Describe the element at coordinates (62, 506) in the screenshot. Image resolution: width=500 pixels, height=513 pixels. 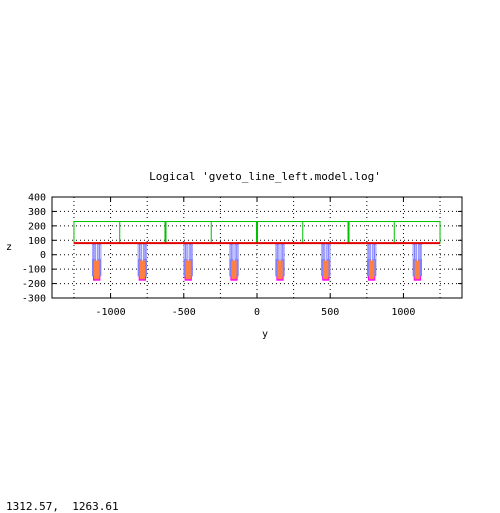
I see `cursor-coordinates: 1312.57, 1263.61` at that location.